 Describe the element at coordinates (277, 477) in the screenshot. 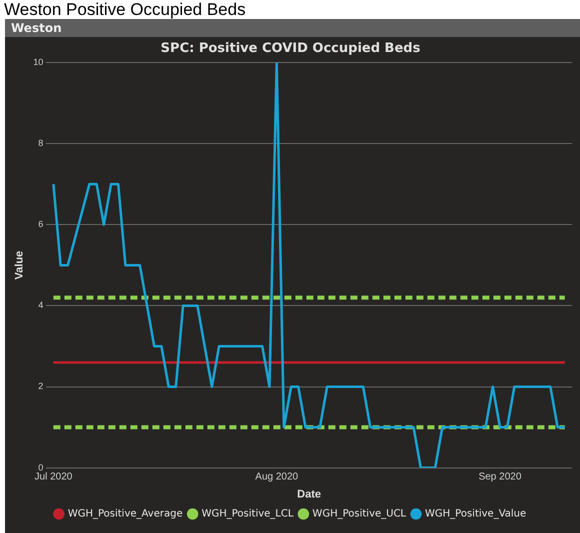

I see `x-tick-label: Aug 2020` at that location.